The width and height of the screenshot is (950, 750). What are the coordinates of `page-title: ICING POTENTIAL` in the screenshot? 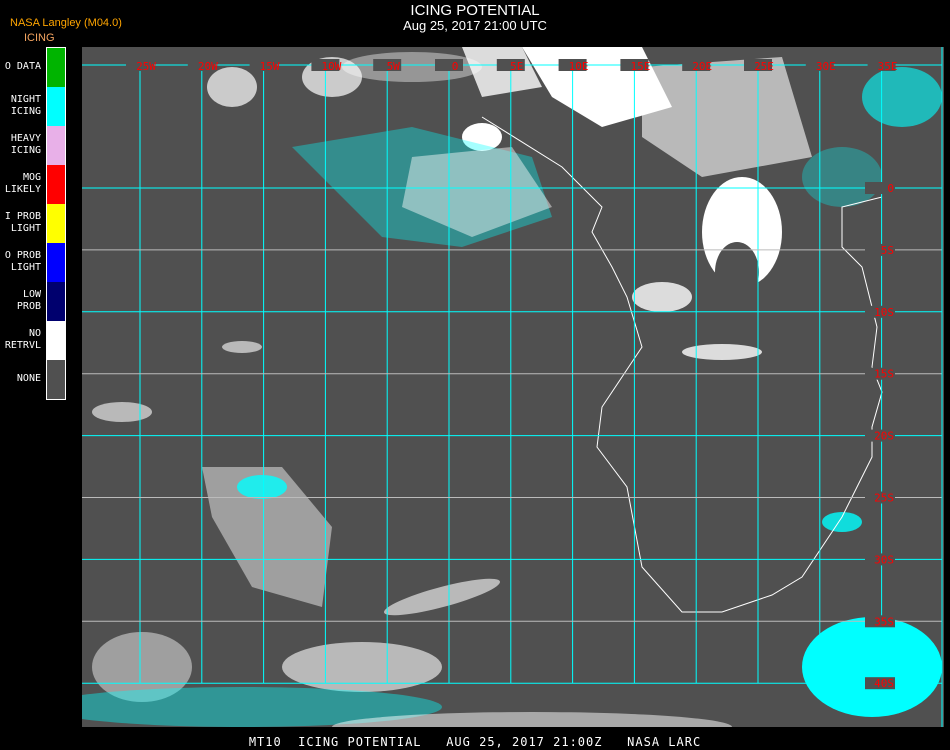 It's located at (475, 10).